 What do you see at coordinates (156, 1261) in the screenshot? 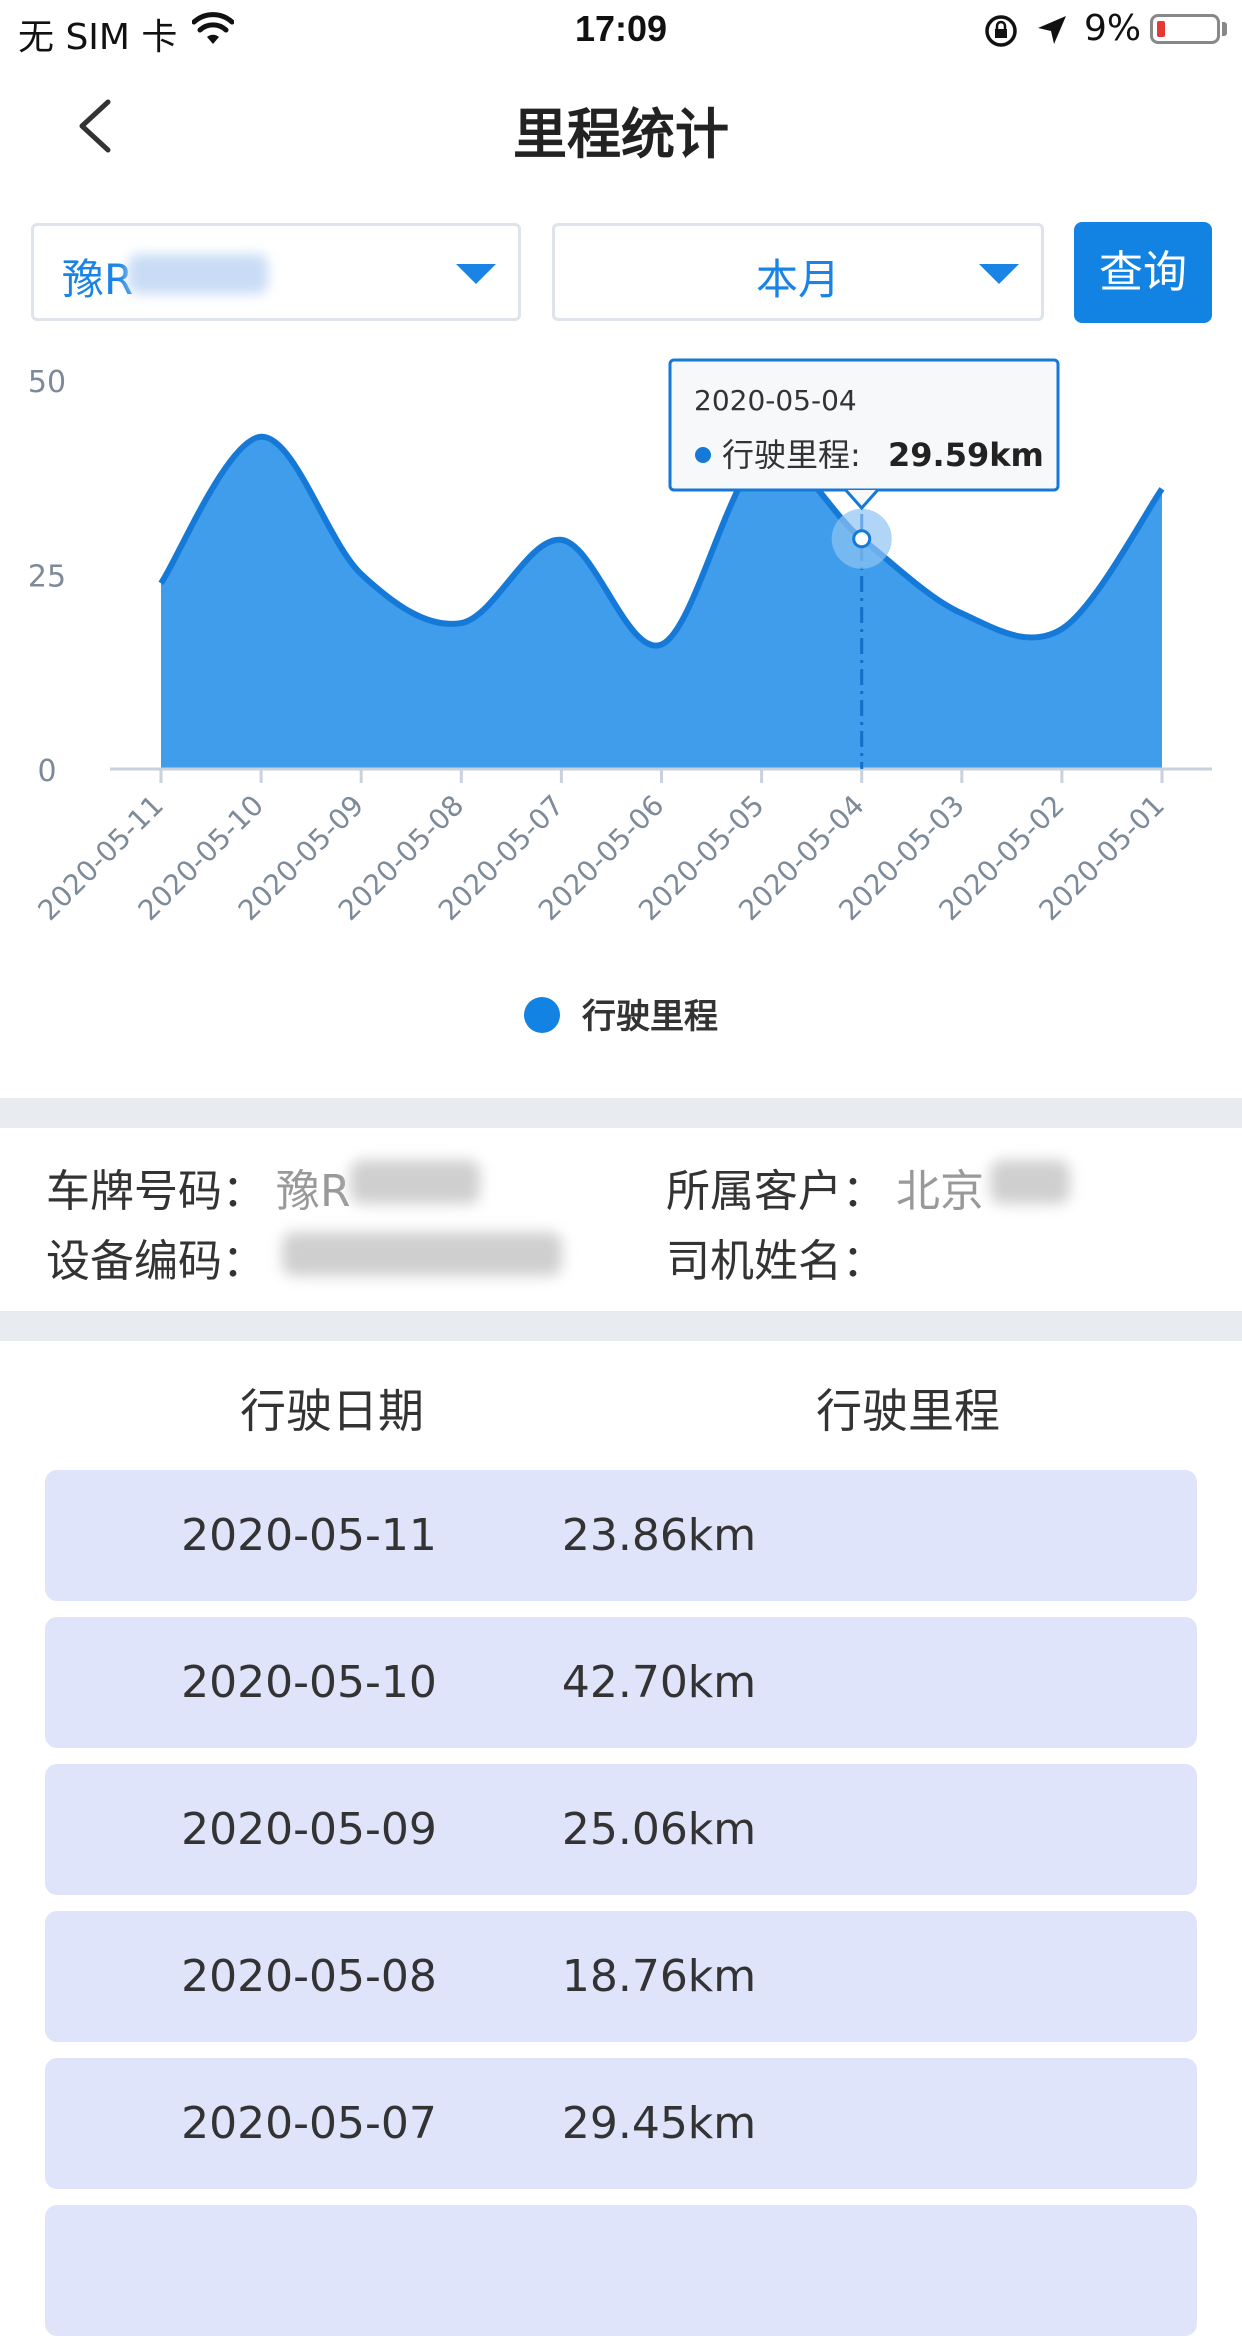
I see `device-label: 设备编码：` at bounding box center [156, 1261].